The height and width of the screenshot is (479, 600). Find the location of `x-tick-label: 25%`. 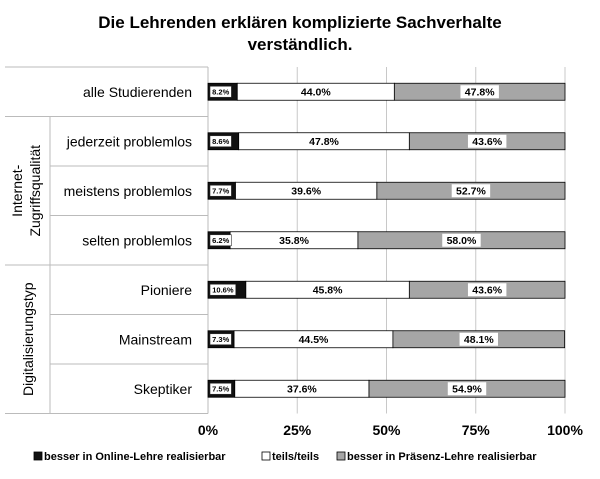

x-tick-label: 25% is located at coordinates (297, 430).